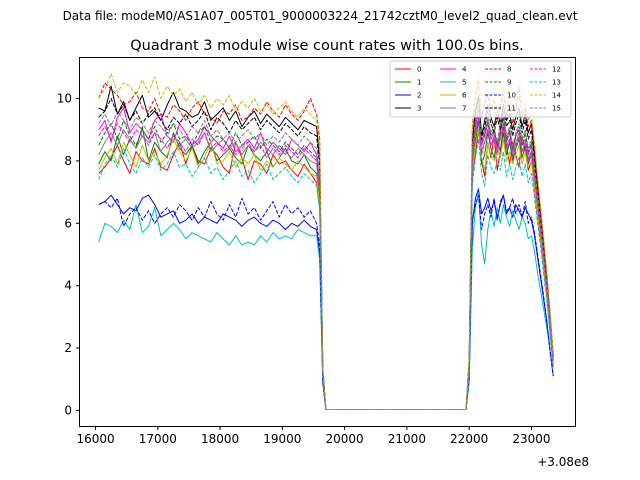  What do you see at coordinates (464, 70) in the screenshot?
I see `legend-label-4: 4` at bounding box center [464, 70].